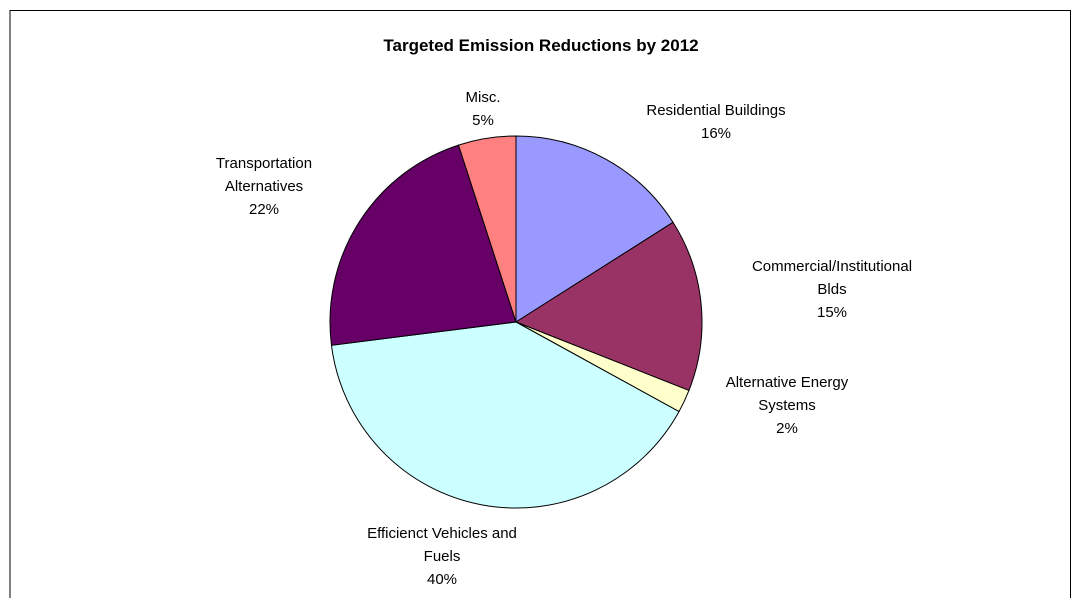  What do you see at coordinates (787, 382) in the screenshot?
I see `slice-label-line: Alternative Energy` at bounding box center [787, 382].